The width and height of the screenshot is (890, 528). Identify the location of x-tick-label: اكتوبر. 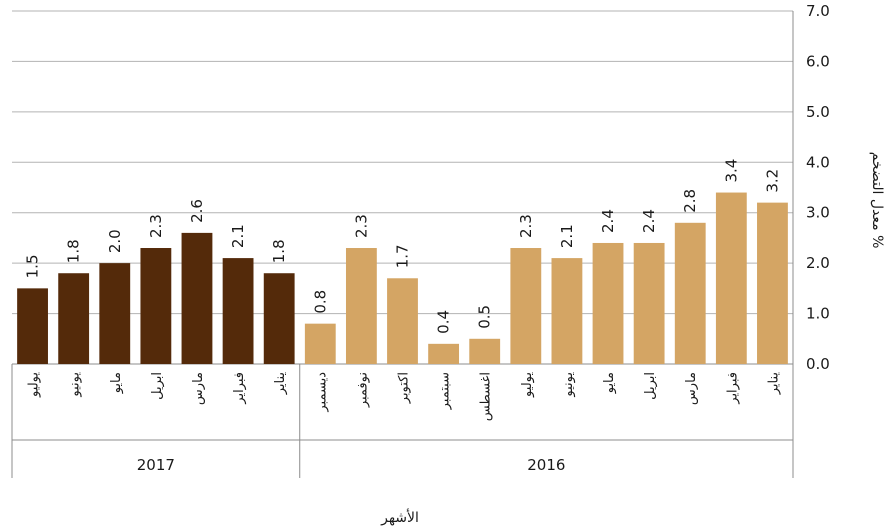
(404, 388).